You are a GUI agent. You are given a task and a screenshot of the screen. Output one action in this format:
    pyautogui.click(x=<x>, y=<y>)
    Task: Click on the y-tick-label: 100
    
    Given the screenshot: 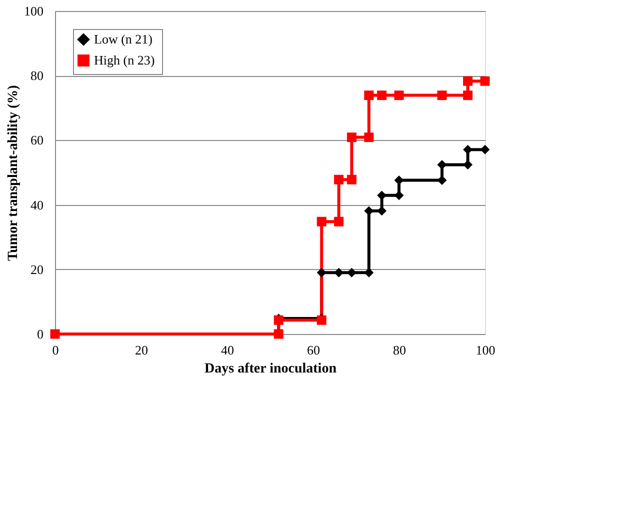 What is the action you would take?
    pyautogui.click(x=34, y=11)
    